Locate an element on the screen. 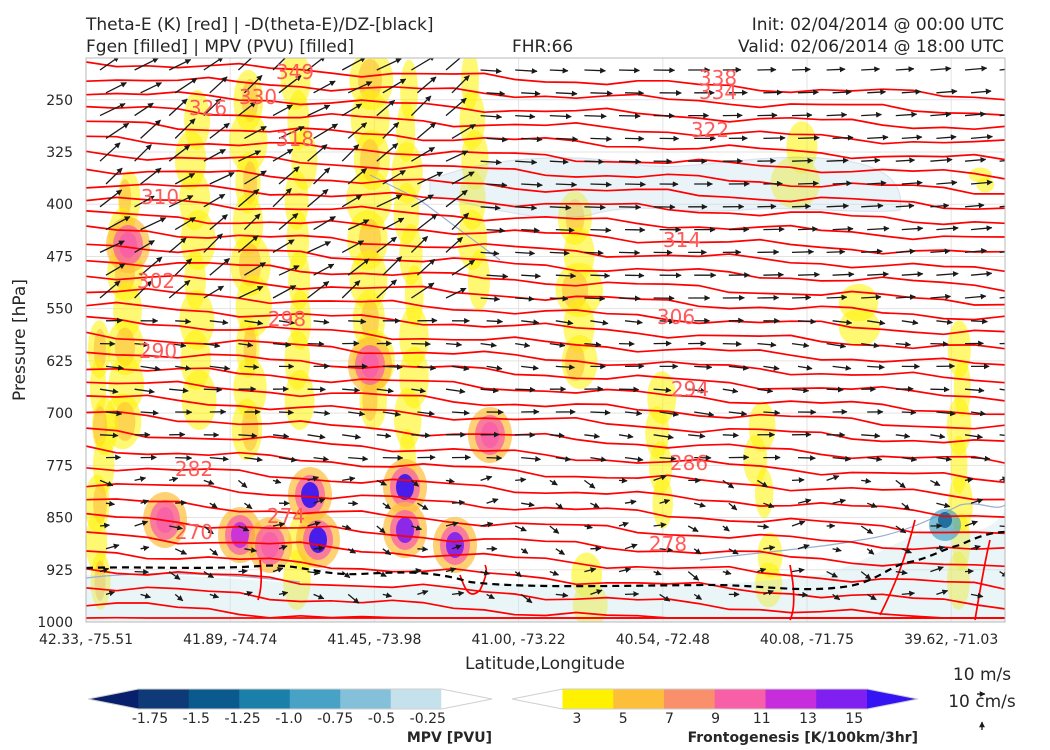 The height and width of the screenshot is (750, 1050). colorbar-tick: 15 is located at coordinates (854, 719).